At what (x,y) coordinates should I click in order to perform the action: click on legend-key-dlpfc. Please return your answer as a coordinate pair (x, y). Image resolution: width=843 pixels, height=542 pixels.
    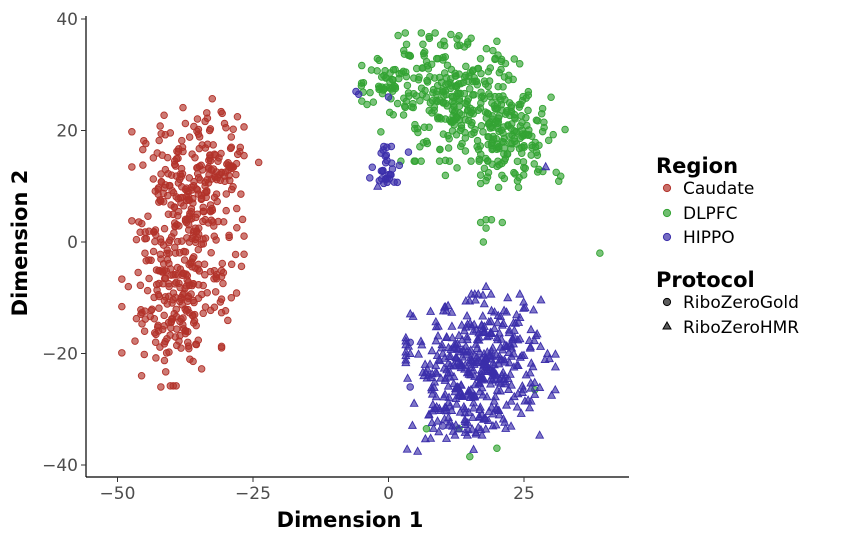
    Looking at the image, I should click on (667, 213).